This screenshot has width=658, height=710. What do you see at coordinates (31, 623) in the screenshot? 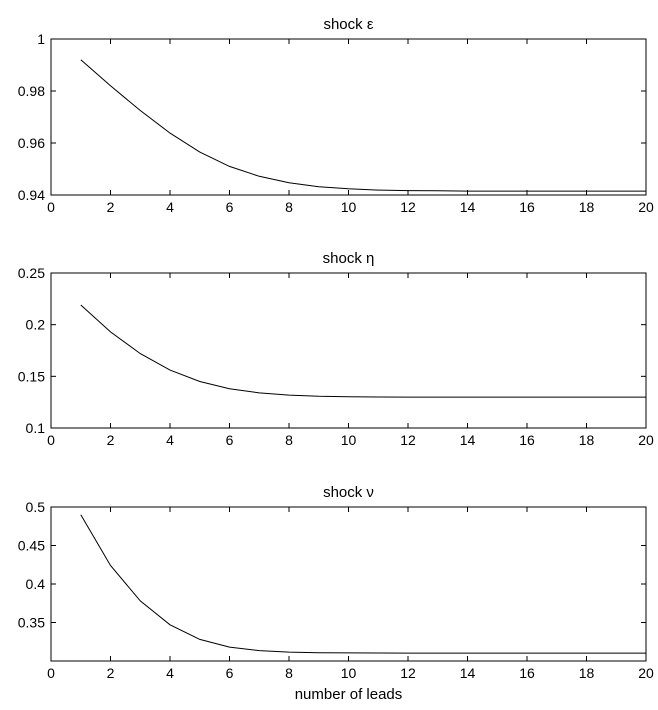
I see `y-tick-label: 0.35` at bounding box center [31, 623].